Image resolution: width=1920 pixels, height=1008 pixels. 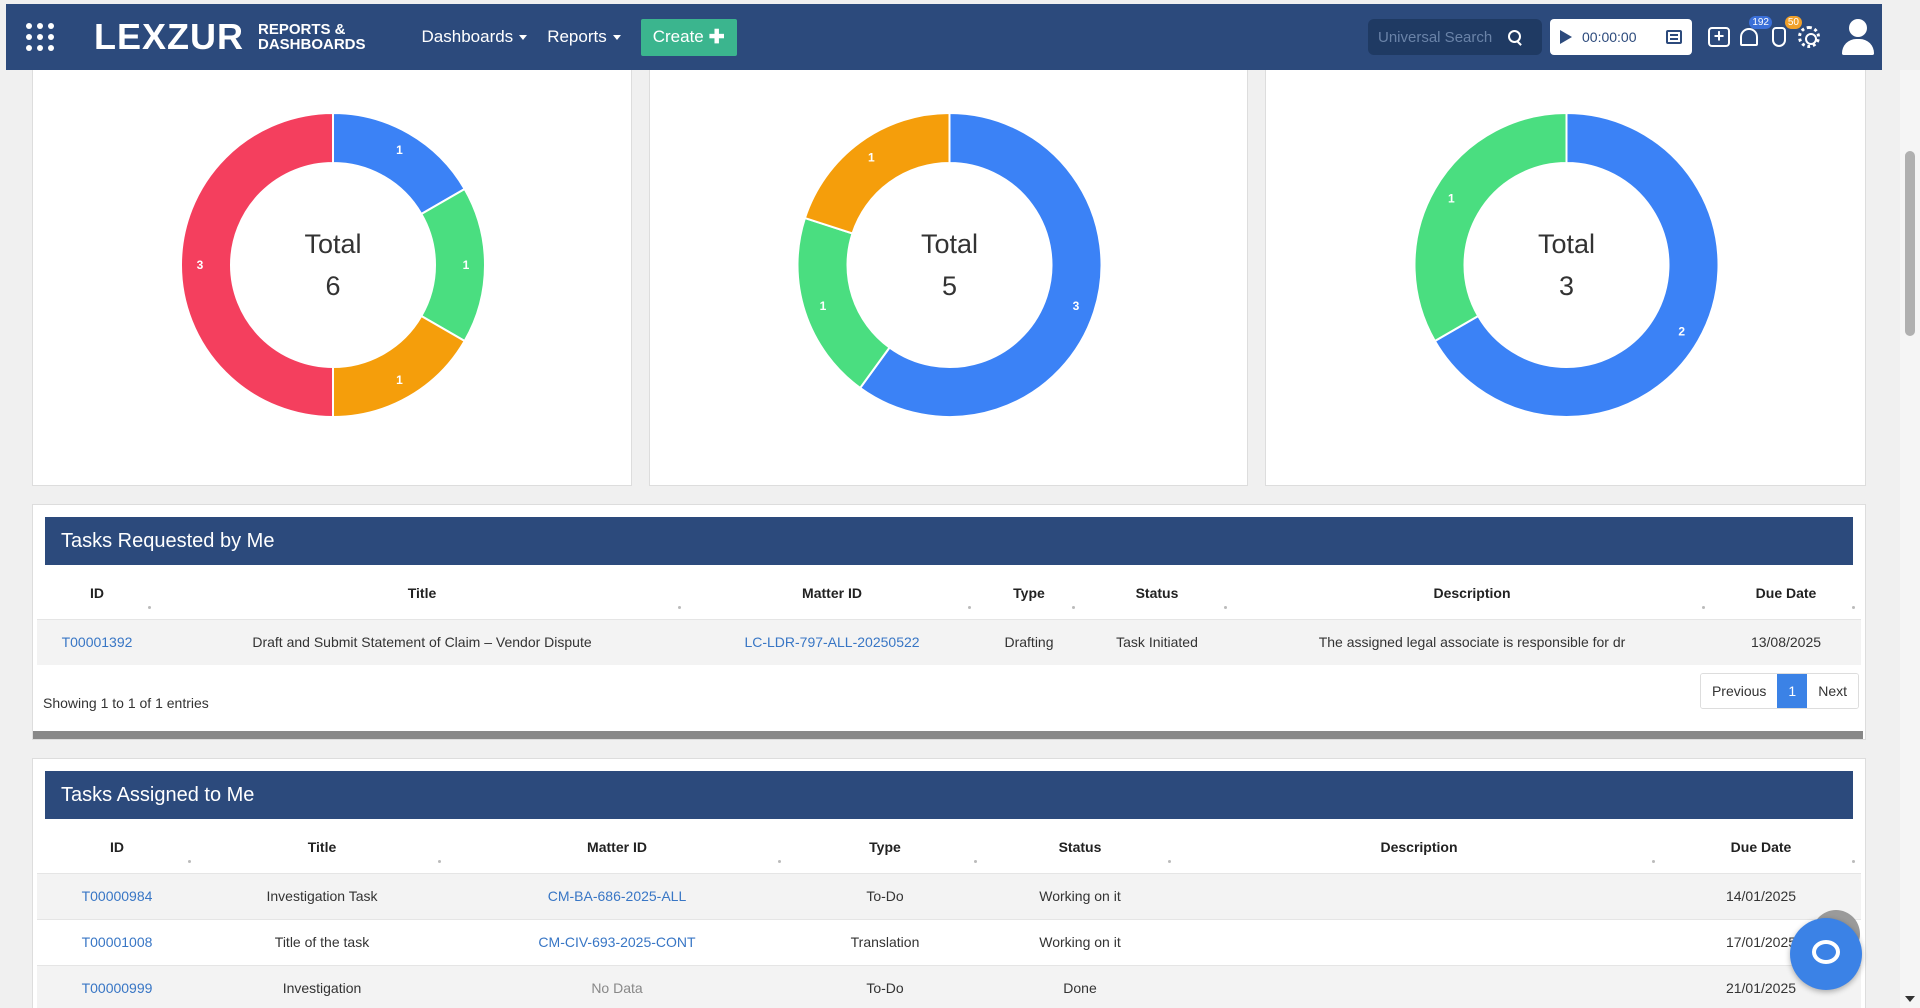 I want to click on next-page-button: Next, so click(x=1832, y=691).